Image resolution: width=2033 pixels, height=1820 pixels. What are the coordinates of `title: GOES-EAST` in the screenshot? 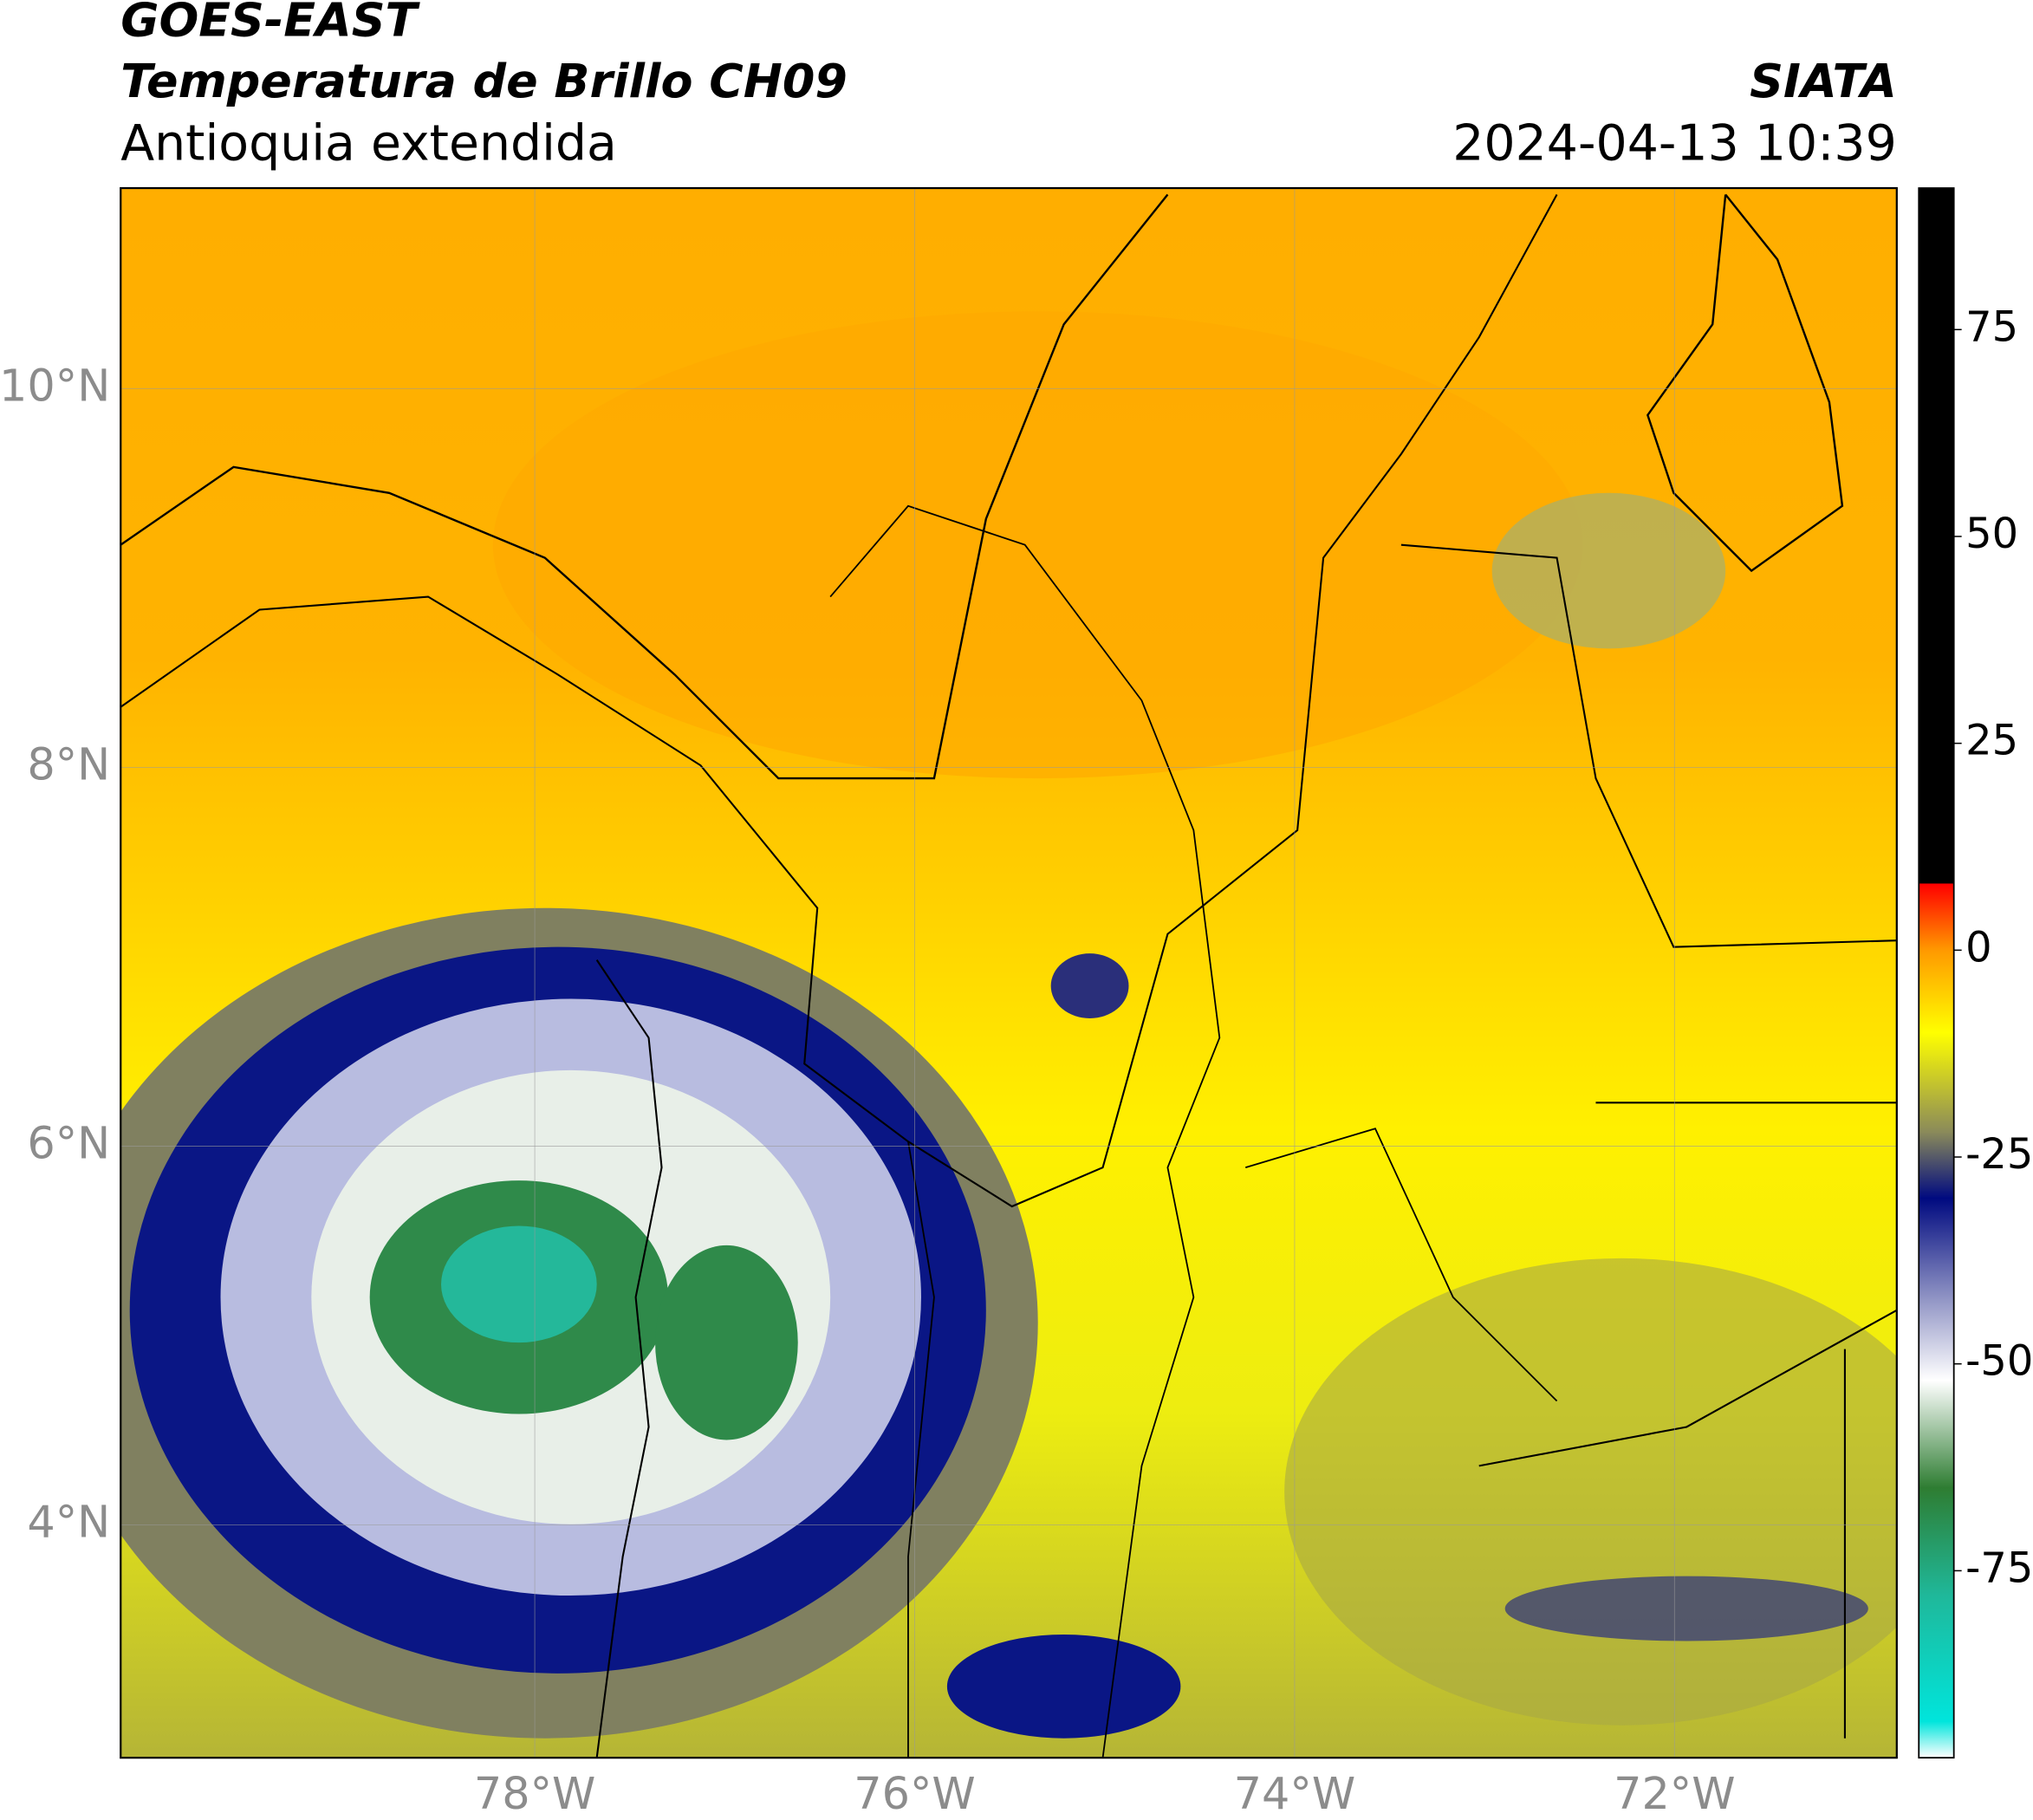 It's located at (270, 24).